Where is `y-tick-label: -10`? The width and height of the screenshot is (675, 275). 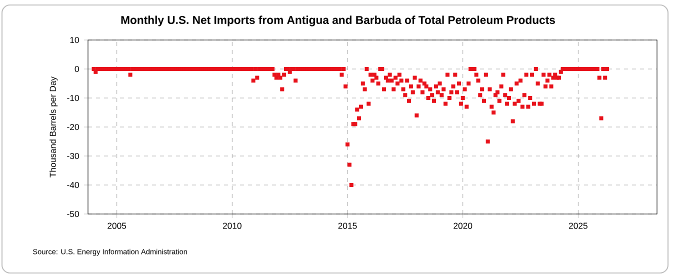 y-tick-label: -10 is located at coordinates (73, 98).